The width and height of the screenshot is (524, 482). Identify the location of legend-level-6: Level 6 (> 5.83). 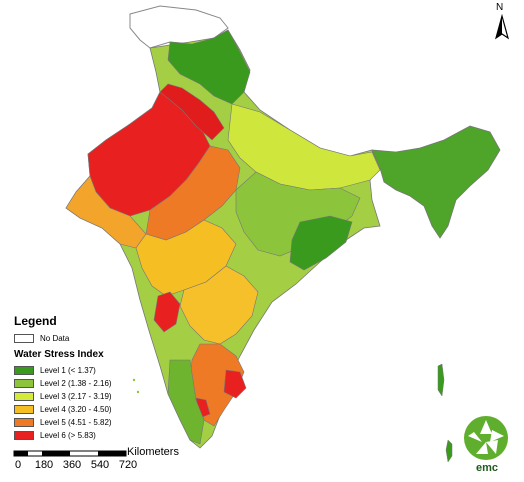
(104, 435).